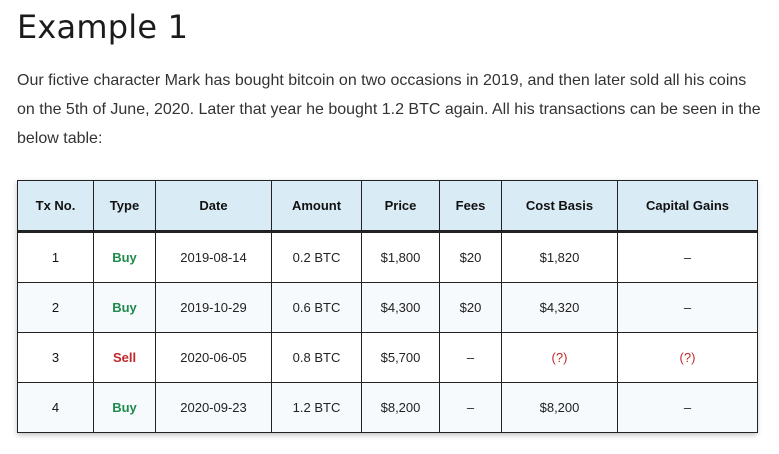 The image size is (779, 454). I want to click on cell-tx-no: 1, so click(55, 257).